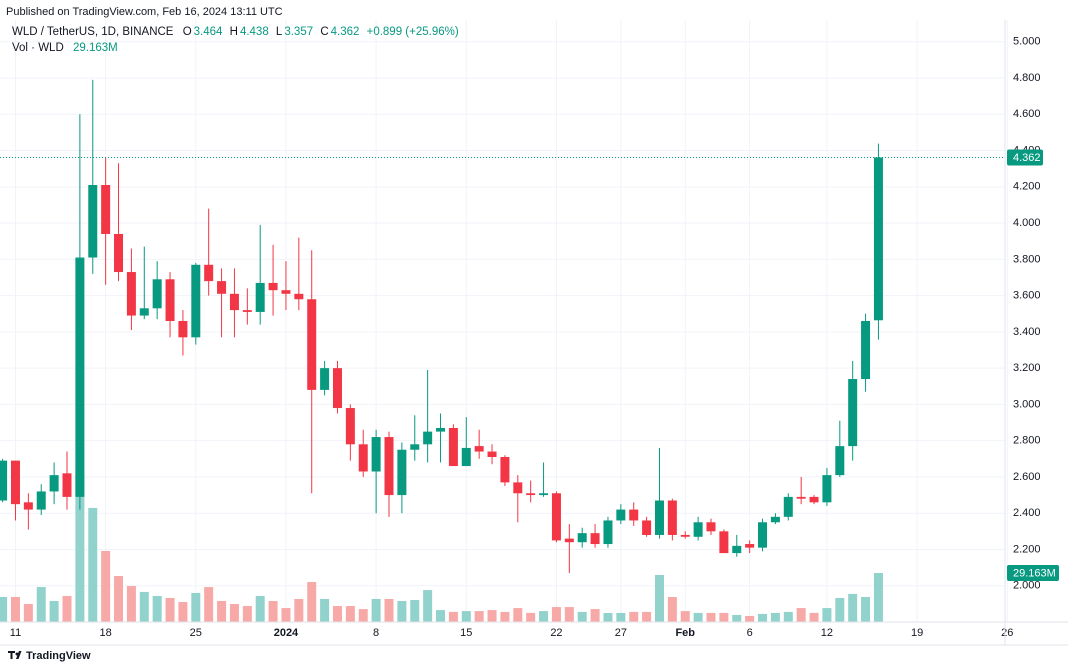 The height and width of the screenshot is (669, 1068). I want to click on legend-o-label: O, so click(187, 32).